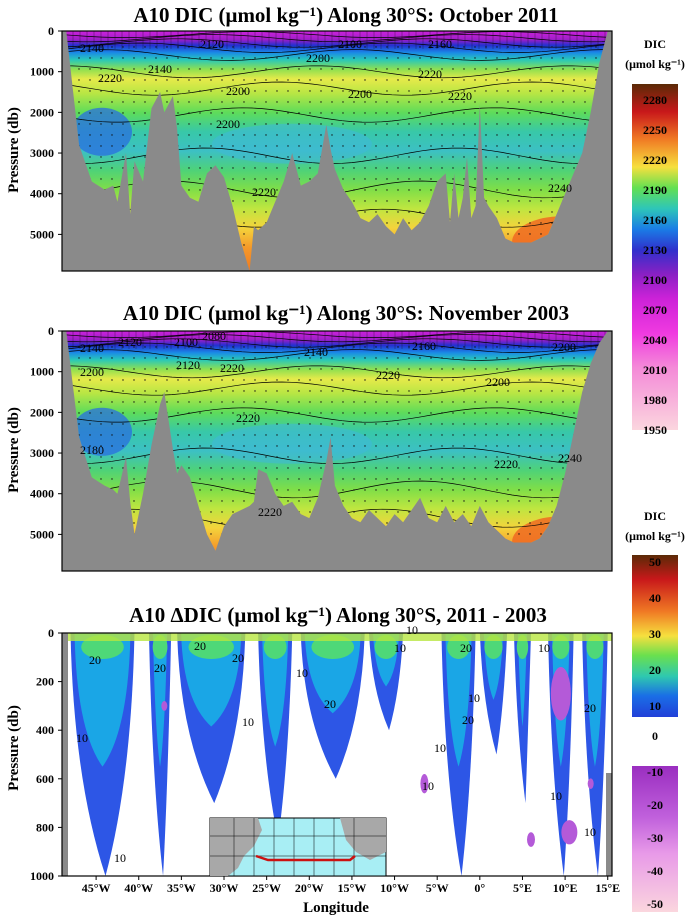 This screenshot has height=919, width=696. I want to click on contour-label: 2200, so click(498, 382).